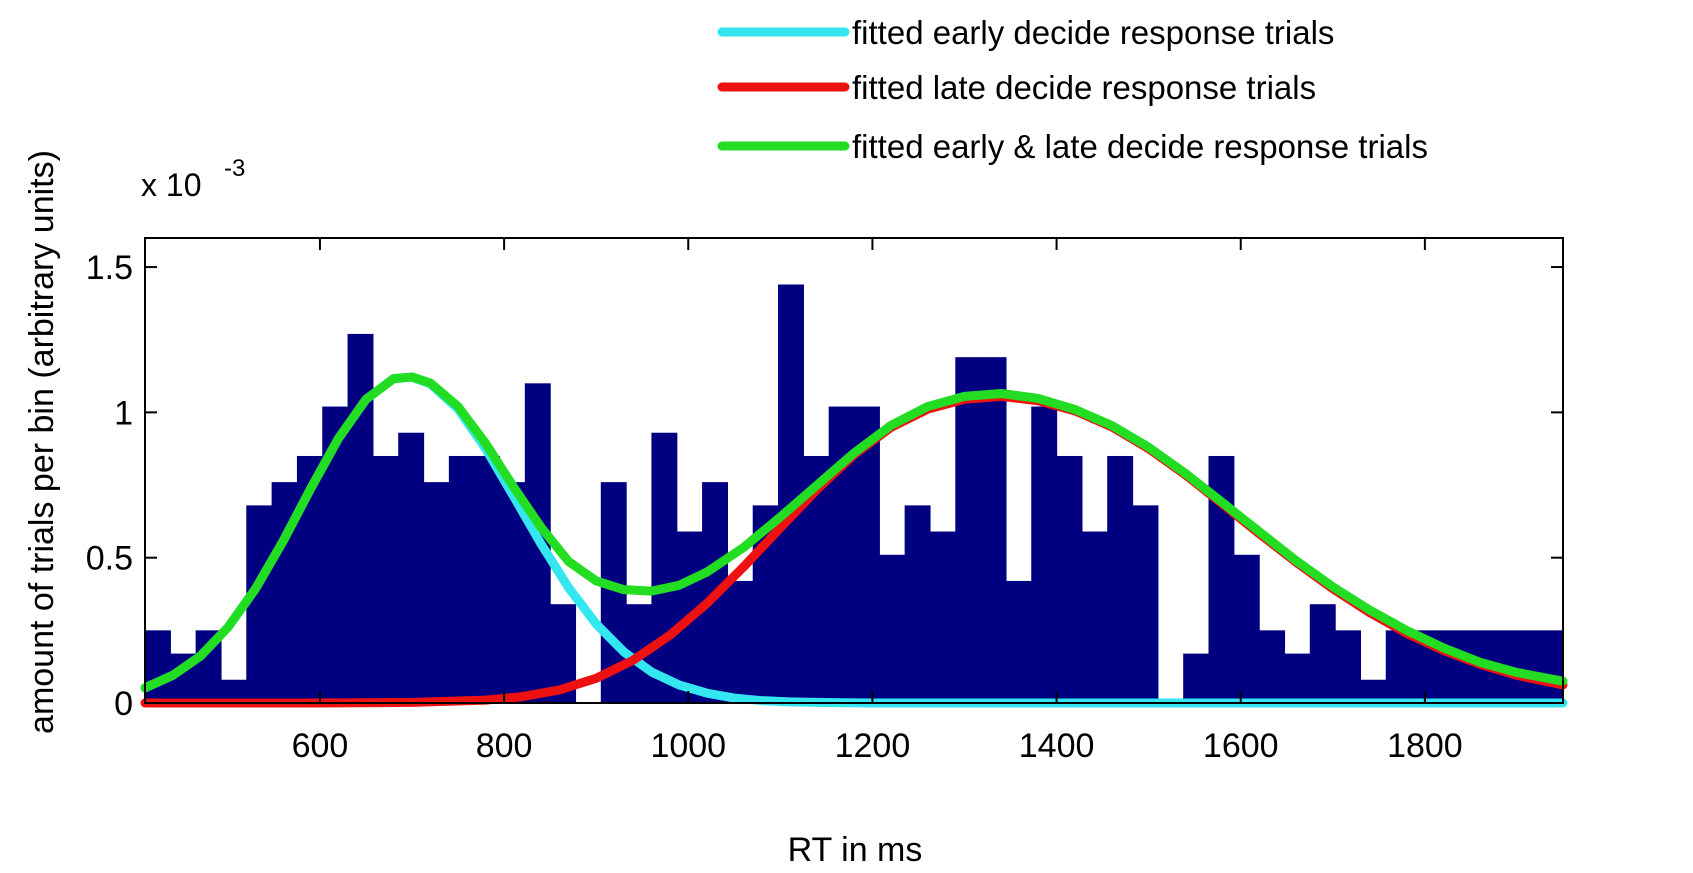 This screenshot has width=1693, height=873. Describe the element at coordinates (1425, 746) in the screenshot. I see `x-tick-label: 1800` at that location.